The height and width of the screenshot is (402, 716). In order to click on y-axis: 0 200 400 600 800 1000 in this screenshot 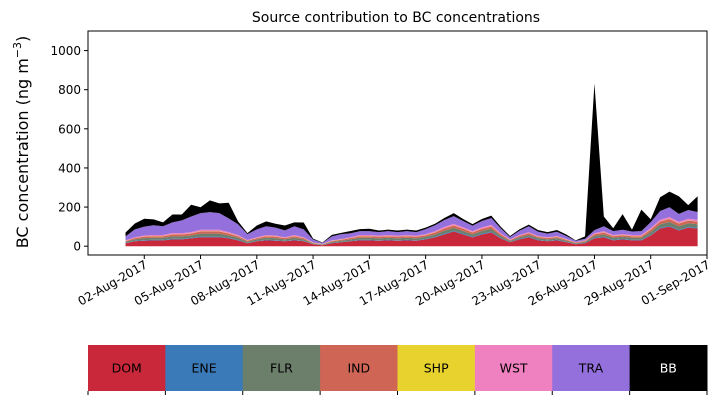, I will do `click(69, 149)`.